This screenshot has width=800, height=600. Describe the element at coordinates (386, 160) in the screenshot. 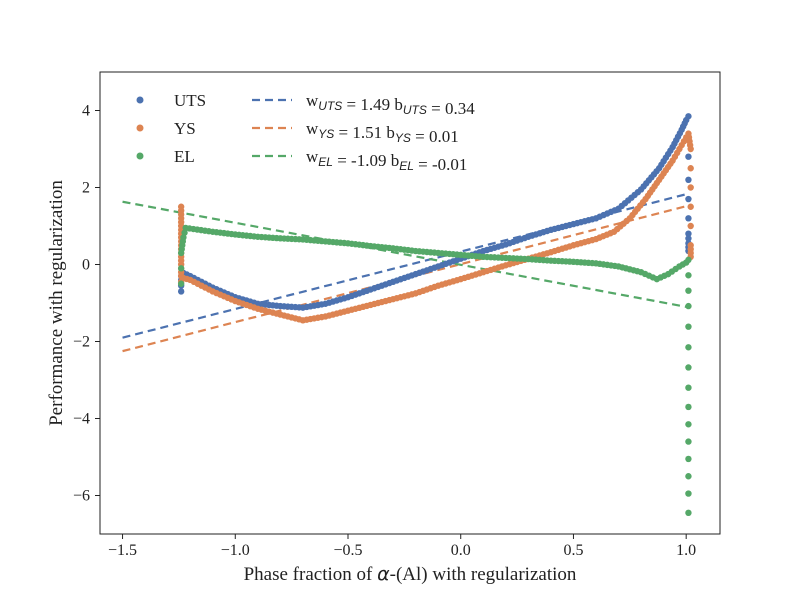

I see `legend-fit-label-el: wEL = -1.09 bEL = -0.01` at that location.